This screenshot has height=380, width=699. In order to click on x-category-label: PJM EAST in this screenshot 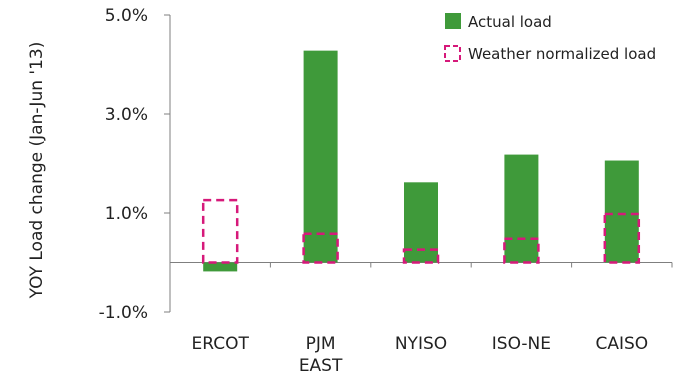, I will do `click(321, 355)`.